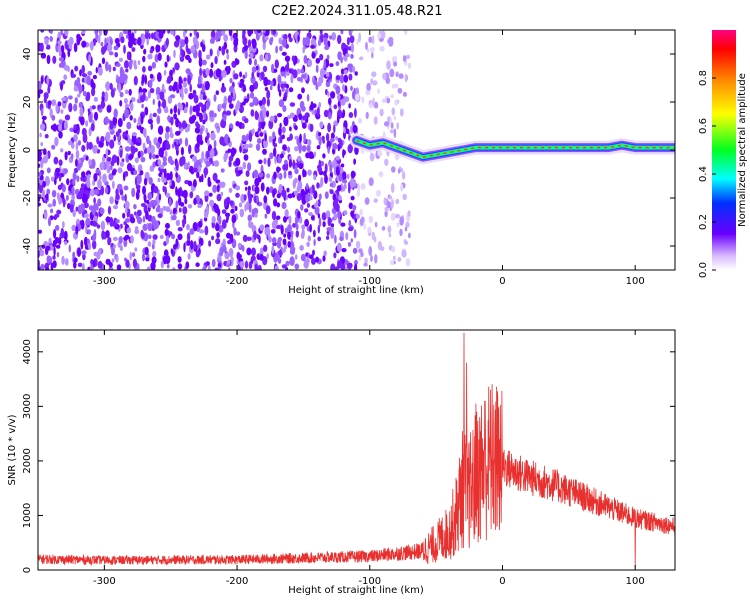 Image resolution: width=750 pixels, height=600 pixels. What do you see at coordinates (356, 590) in the screenshot?
I see `snr-x-label: Height of straight line (km)` at bounding box center [356, 590].